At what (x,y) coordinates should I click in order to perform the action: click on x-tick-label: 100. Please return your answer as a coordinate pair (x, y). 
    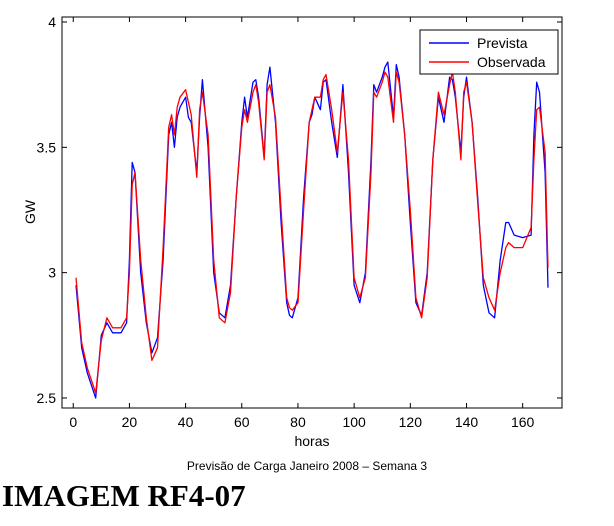
    Looking at the image, I should click on (354, 422).